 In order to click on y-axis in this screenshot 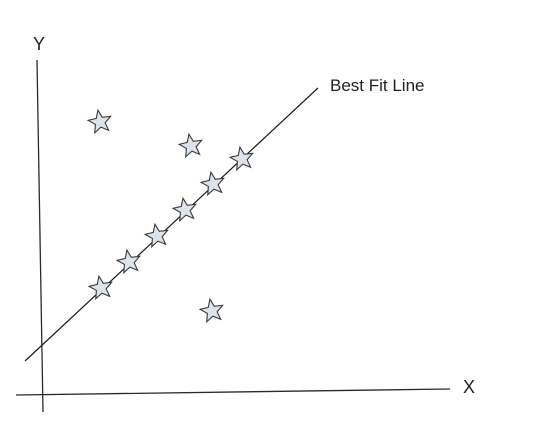, I will do `click(40, 236)`.